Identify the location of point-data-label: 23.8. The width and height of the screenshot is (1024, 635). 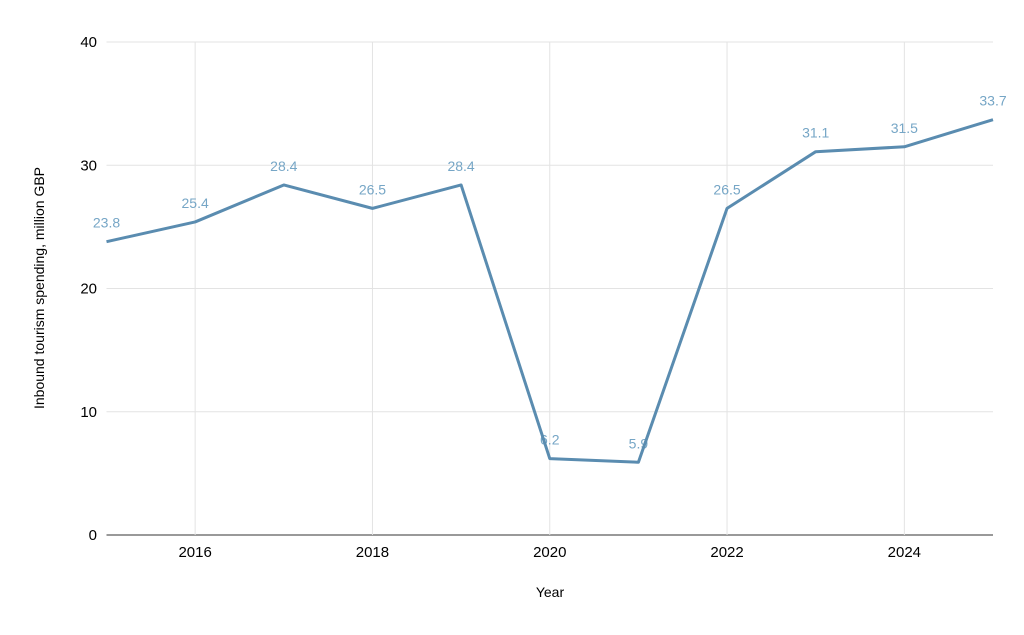
(106, 223).